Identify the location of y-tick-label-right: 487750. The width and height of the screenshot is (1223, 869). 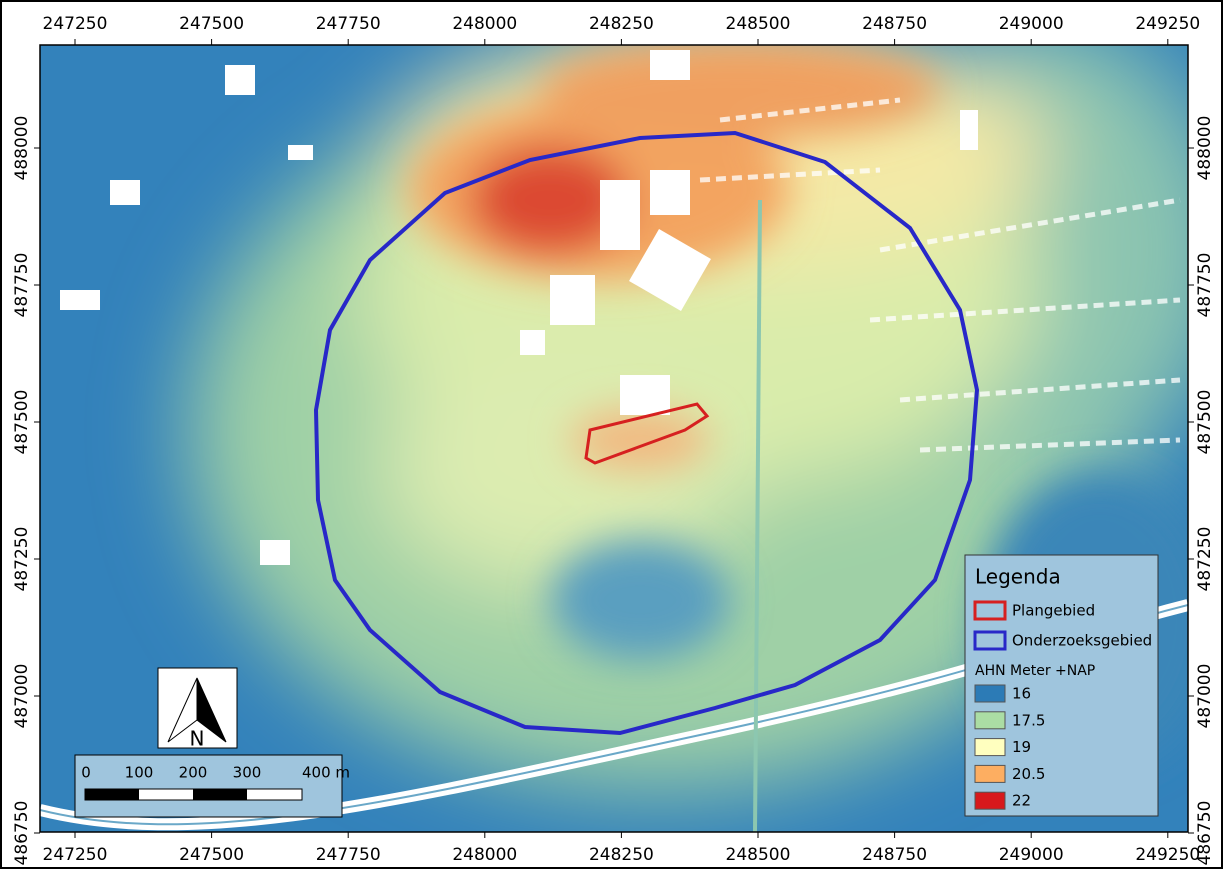
(1205, 285).